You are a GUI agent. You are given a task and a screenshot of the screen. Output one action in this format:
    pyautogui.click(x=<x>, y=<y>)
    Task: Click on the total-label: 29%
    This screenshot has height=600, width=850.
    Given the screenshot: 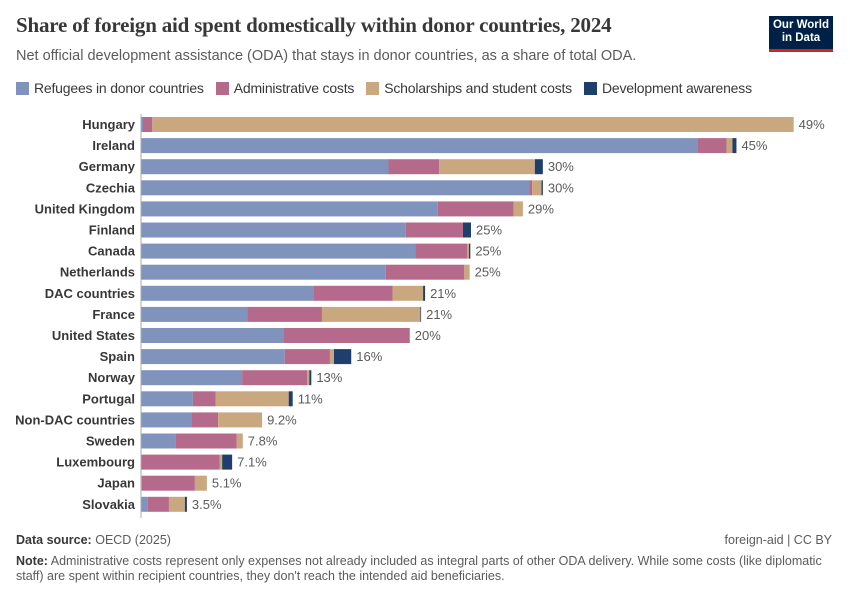 What is the action you would take?
    pyautogui.click(x=541, y=208)
    